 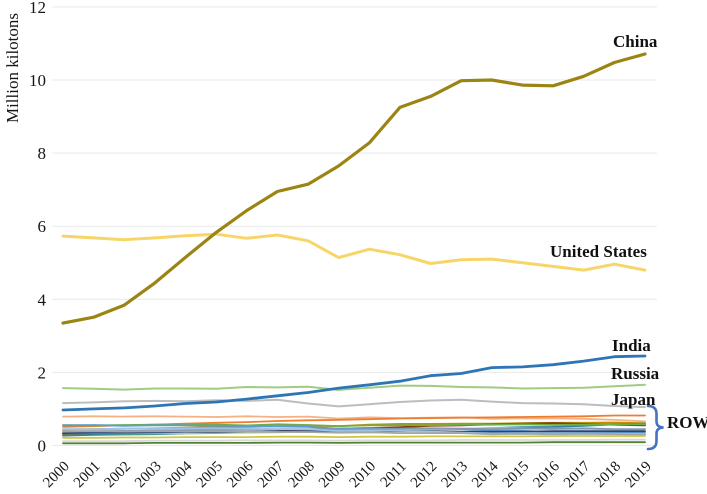 What do you see at coordinates (638, 475) in the screenshot?
I see `x-tick-label: 2019` at bounding box center [638, 475].